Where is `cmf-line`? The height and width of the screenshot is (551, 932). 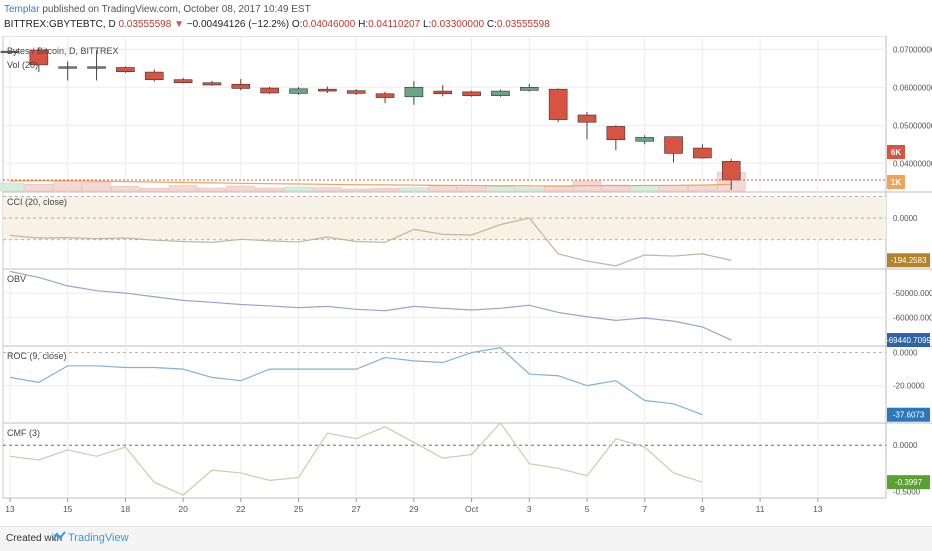 cmf-line is located at coordinates (356, 459).